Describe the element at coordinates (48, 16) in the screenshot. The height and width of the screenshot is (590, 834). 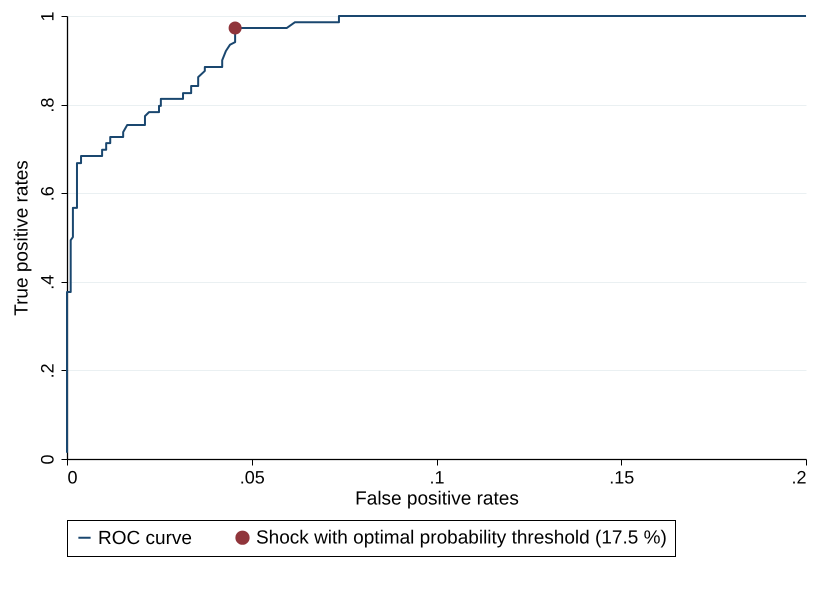
I see `y-tick-label: 1` at that location.